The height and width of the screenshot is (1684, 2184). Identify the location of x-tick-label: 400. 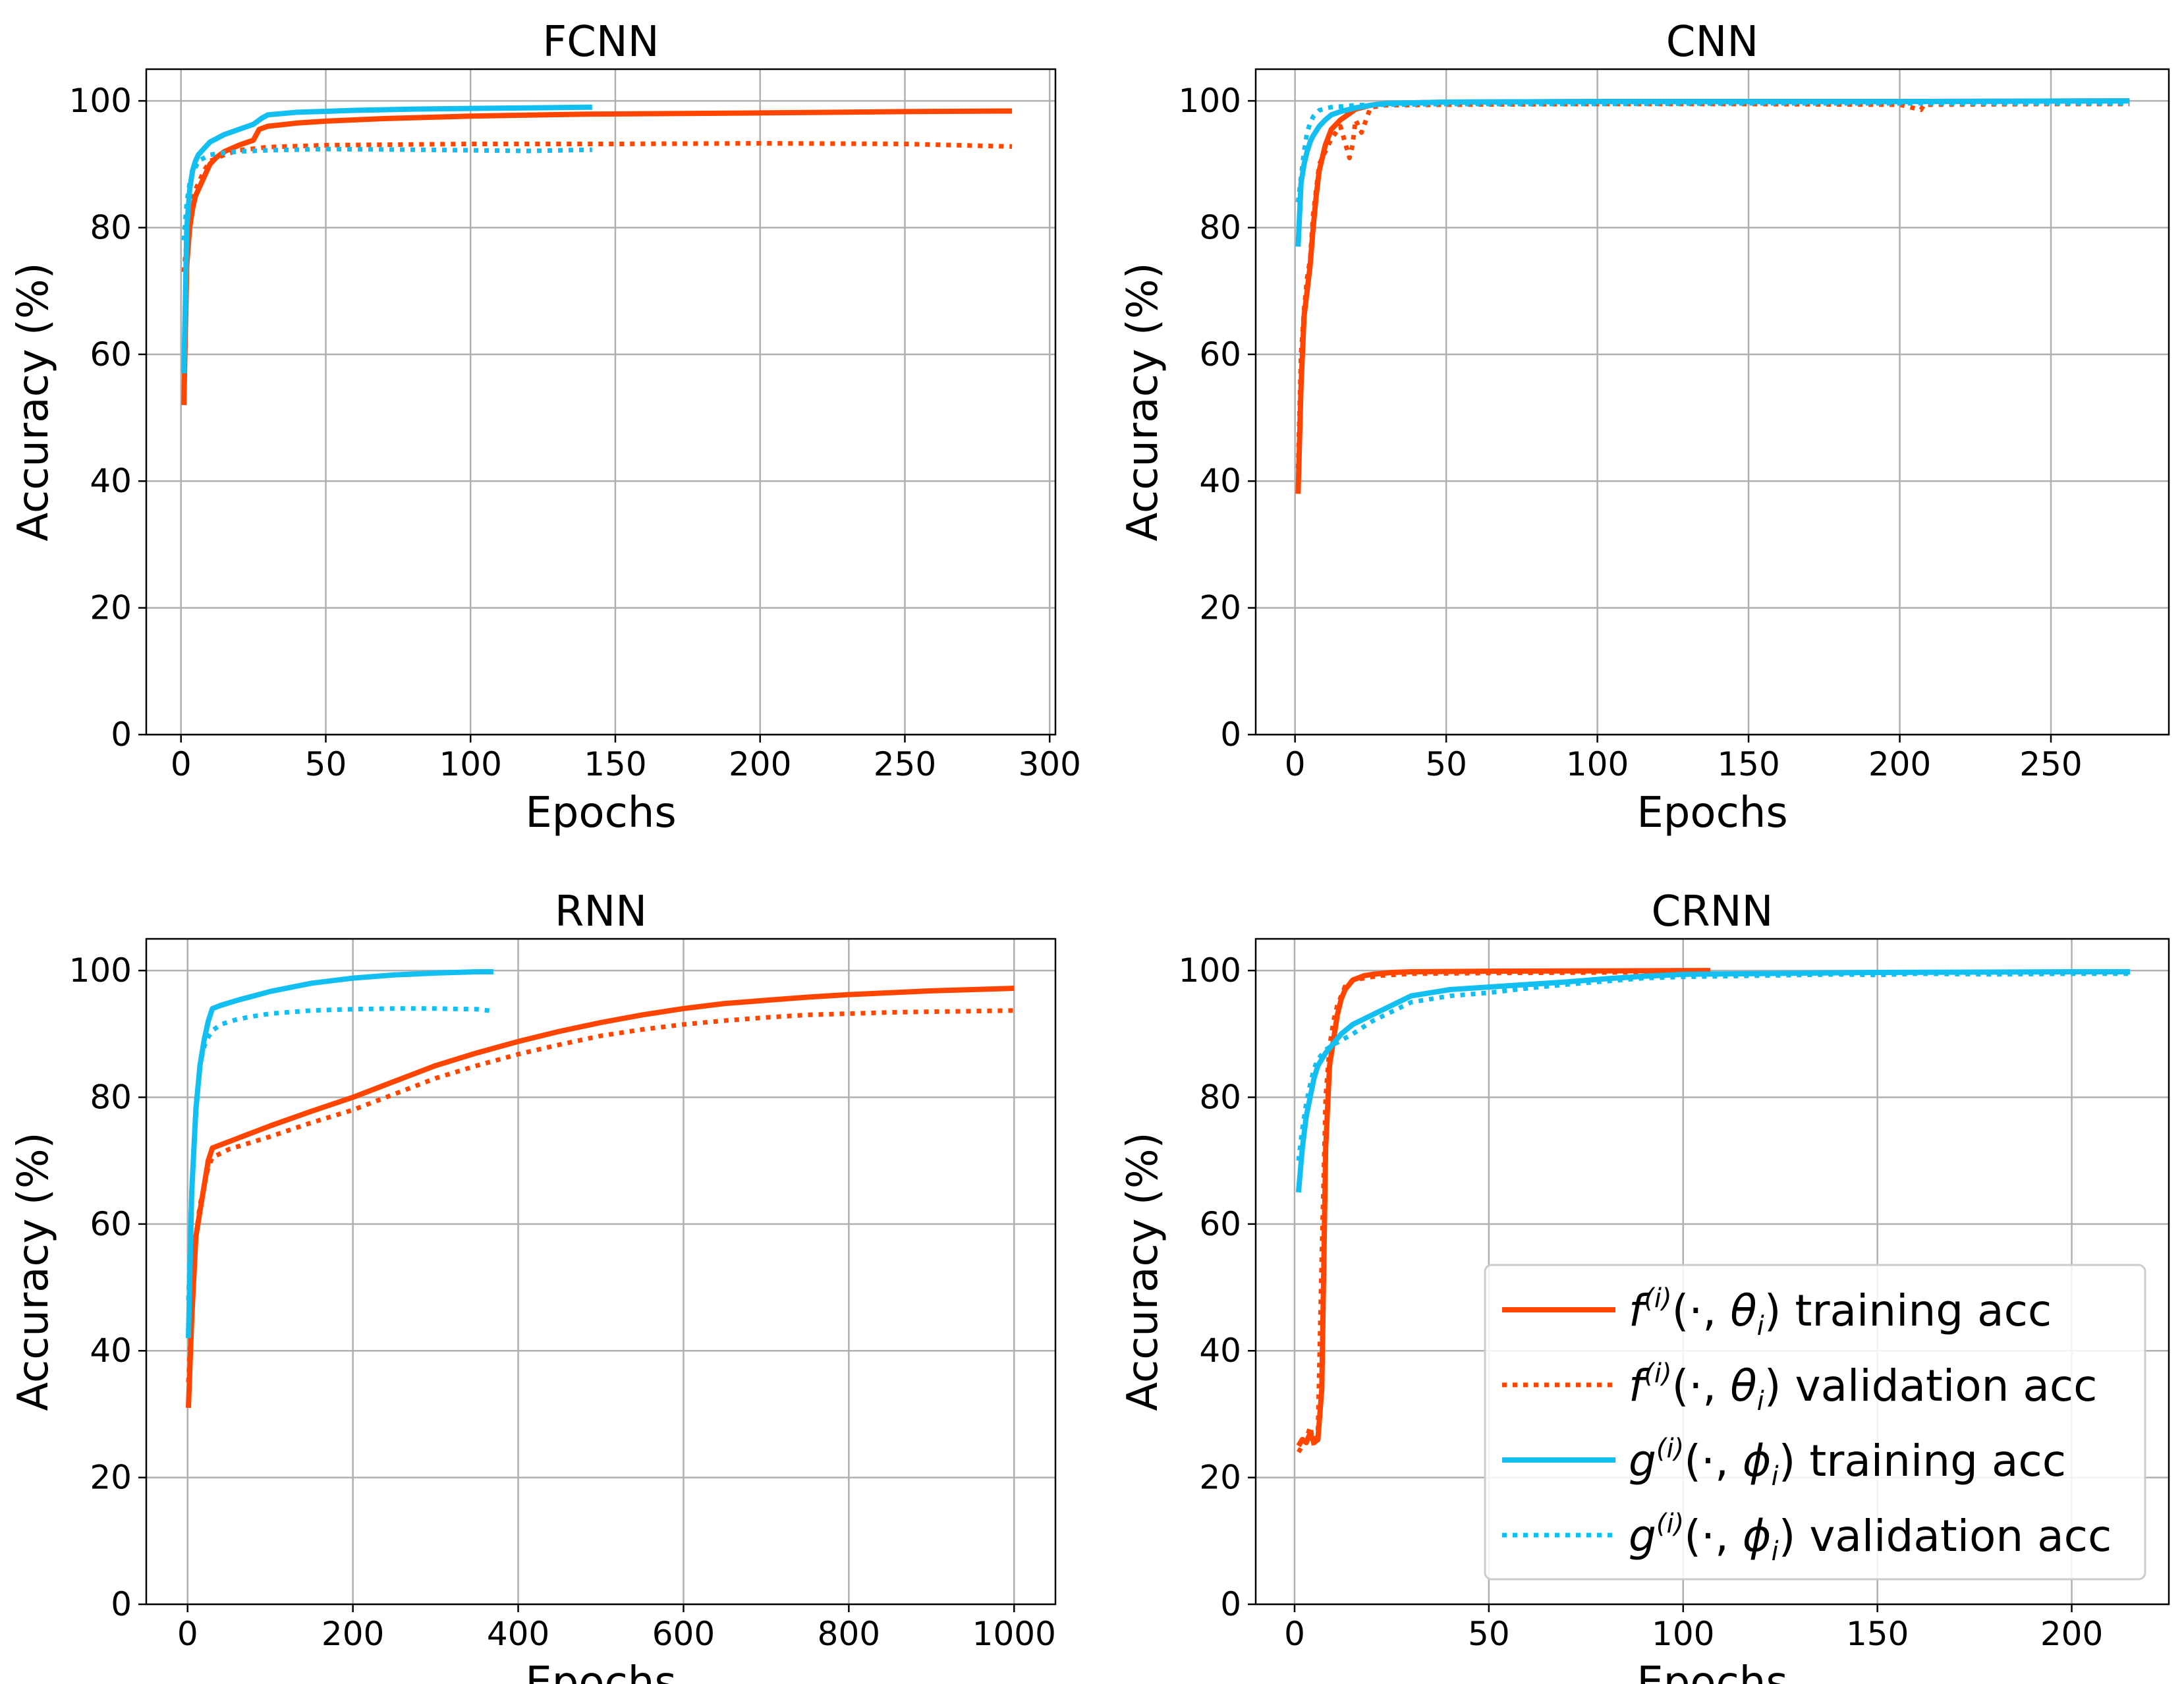
(518, 1634).